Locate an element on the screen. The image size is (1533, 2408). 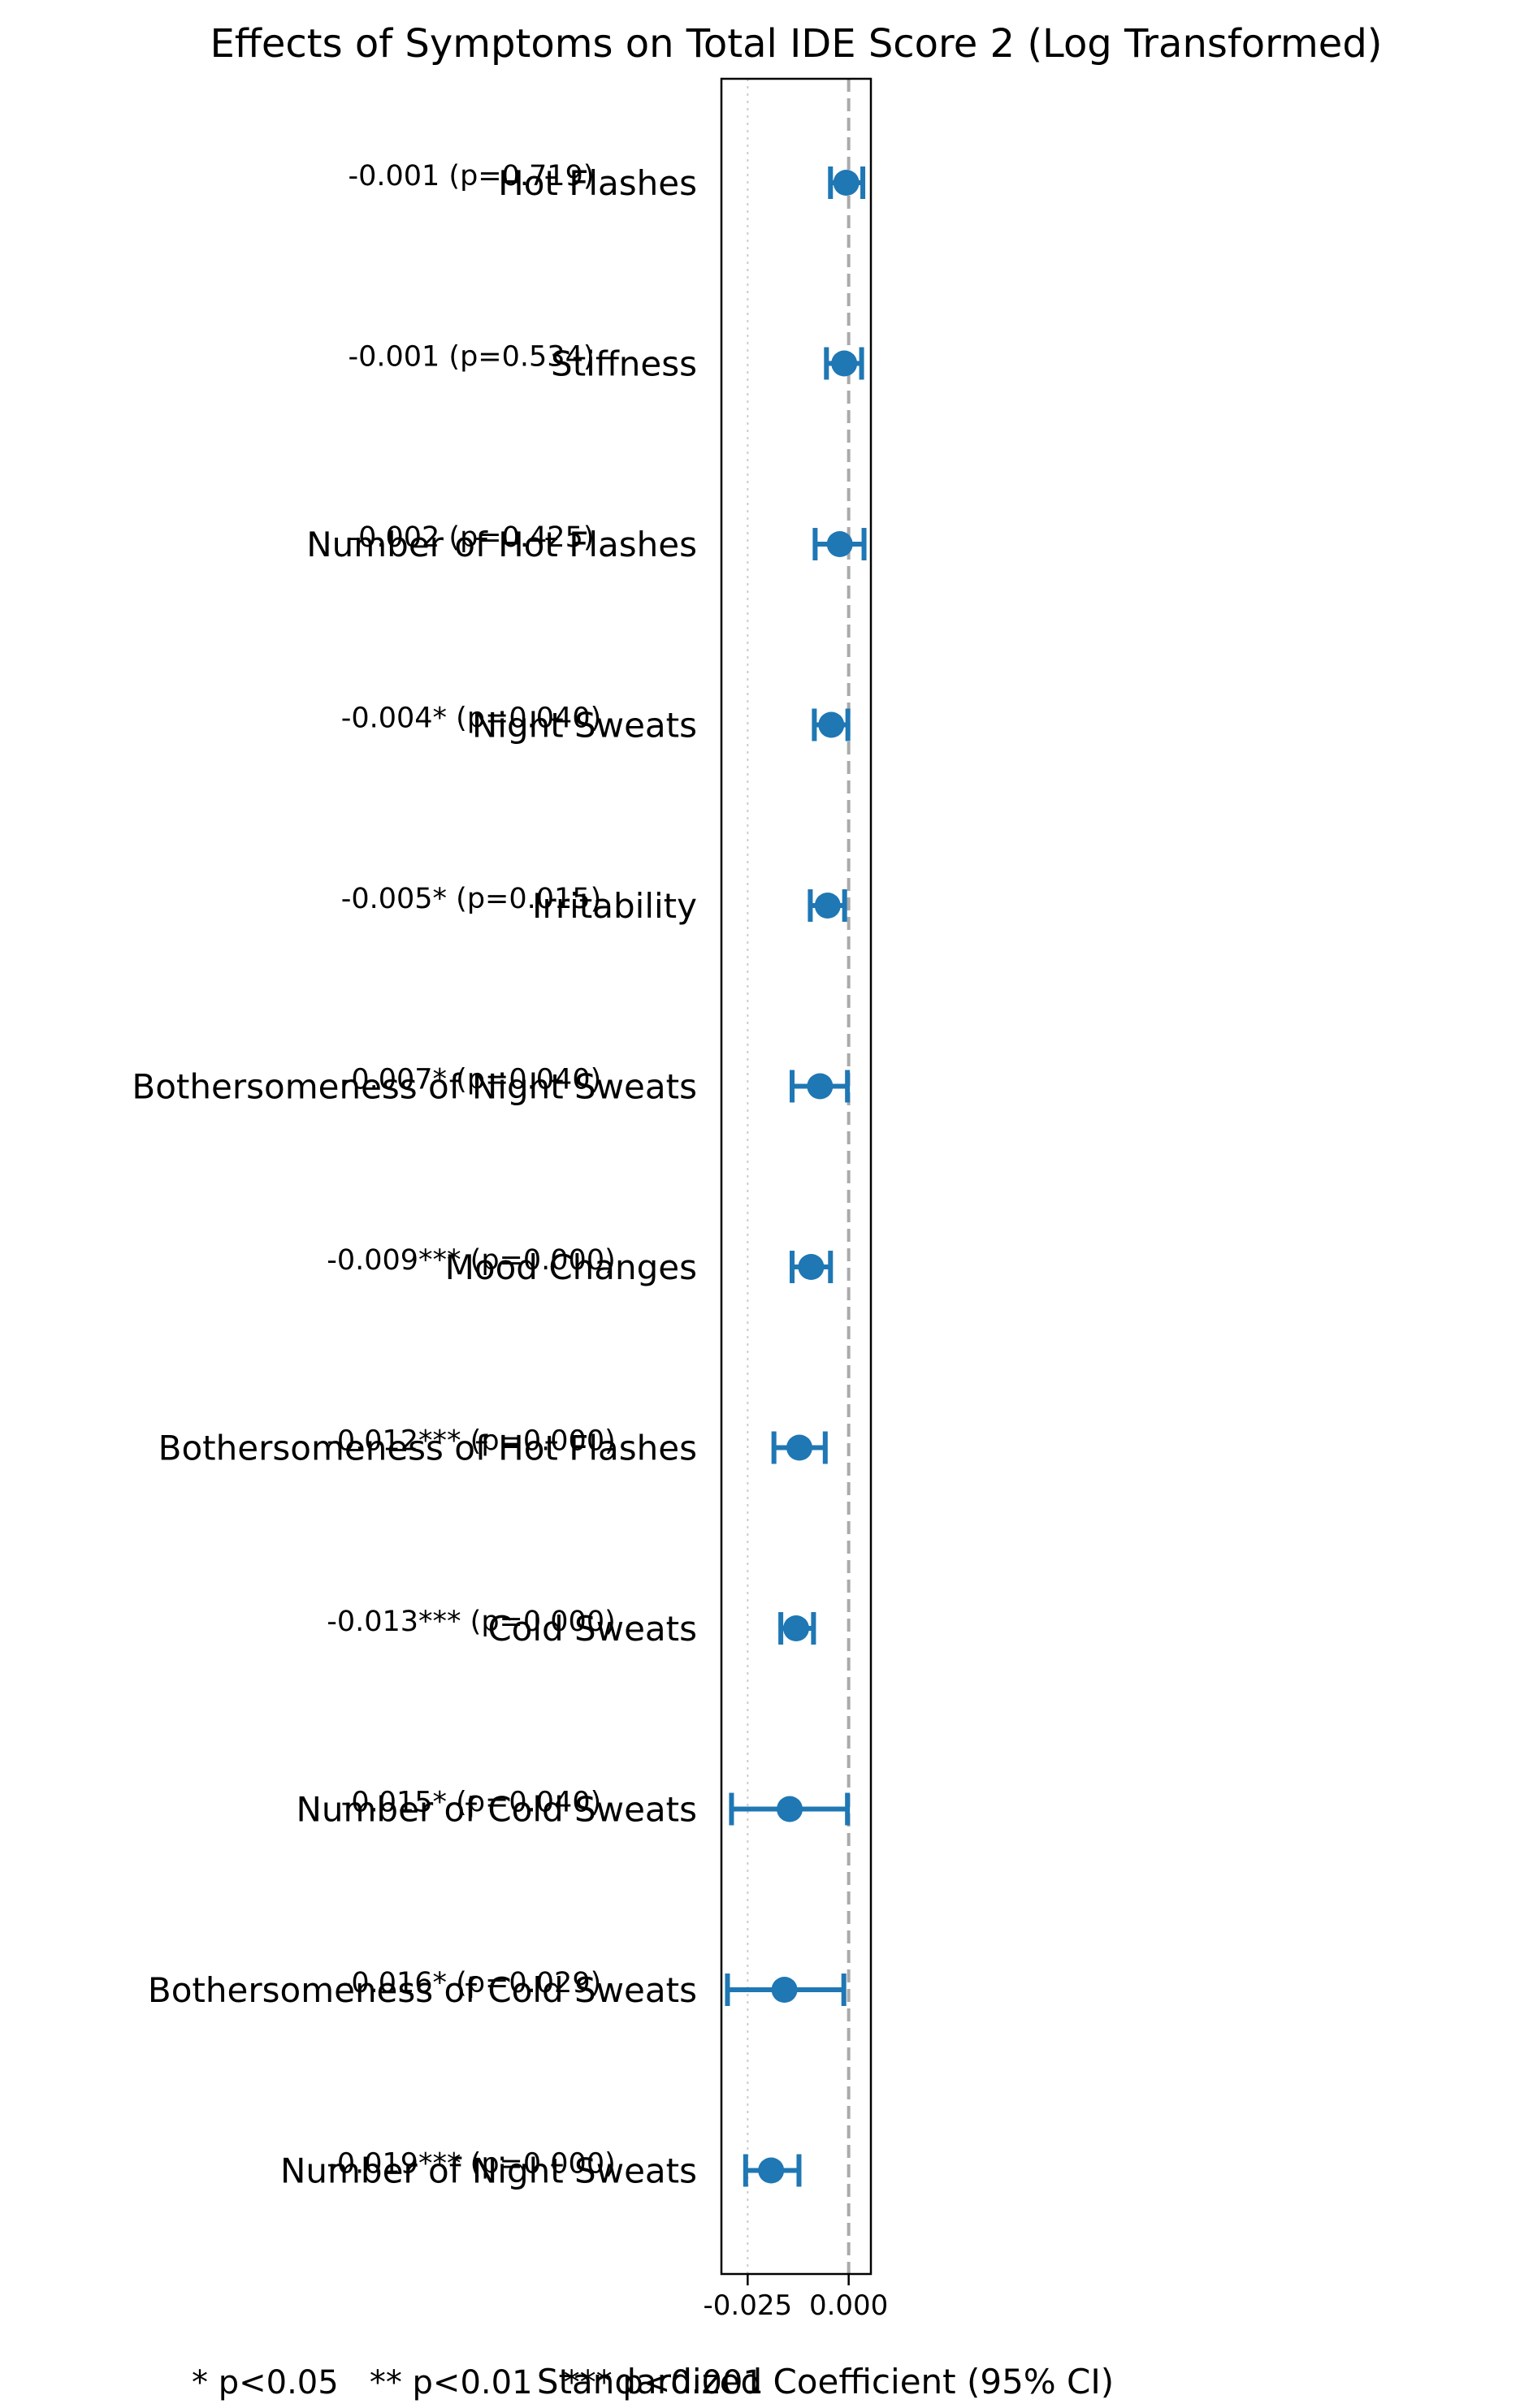
row-label: Bothersomeness of Cold Sweats is located at coordinates (423, 1990).